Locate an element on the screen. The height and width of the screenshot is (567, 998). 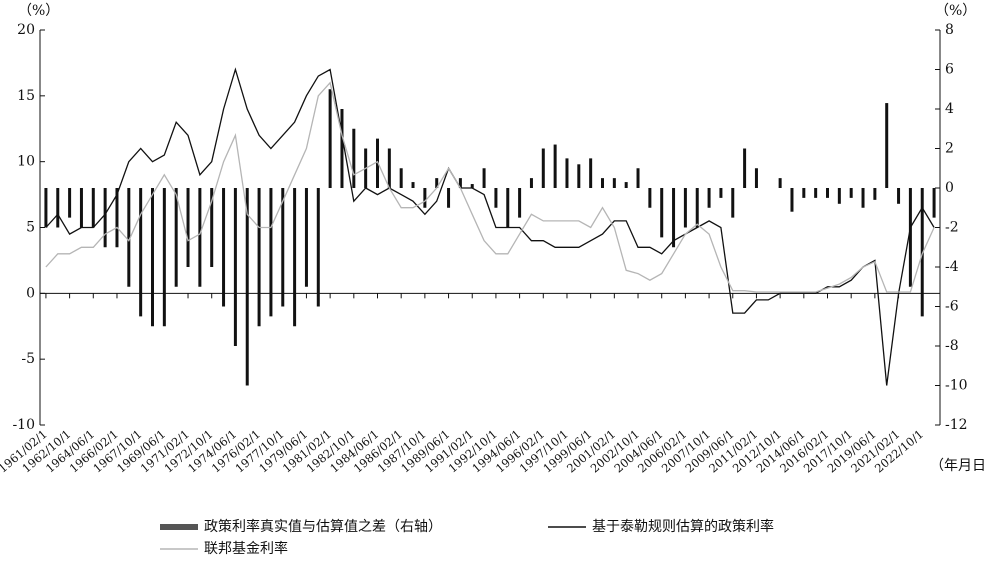
y2-tick-label: 4 is located at coordinates (949, 109).